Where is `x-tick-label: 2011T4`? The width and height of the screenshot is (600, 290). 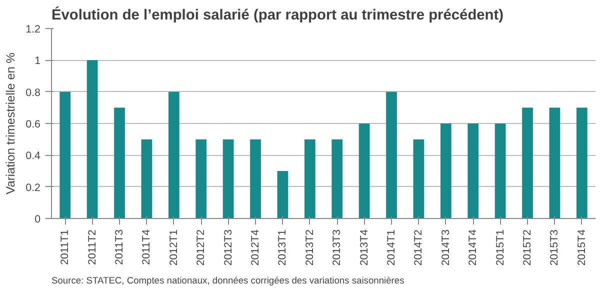
x-tick-label: 2011T4 is located at coordinates (146, 247).